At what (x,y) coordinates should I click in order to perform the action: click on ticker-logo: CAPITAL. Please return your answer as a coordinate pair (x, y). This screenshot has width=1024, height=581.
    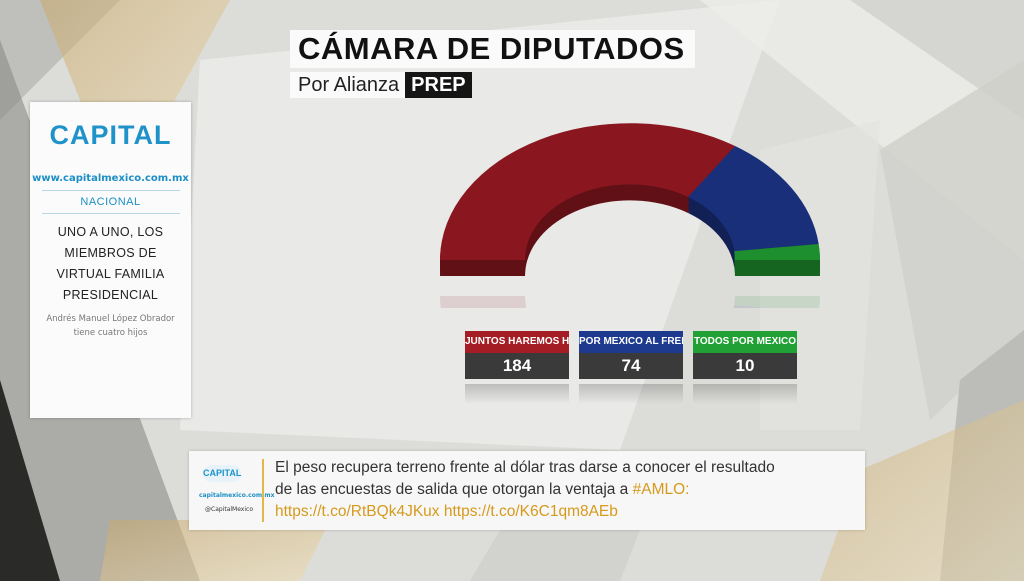
    Looking at the image, I should click on (222, 473).